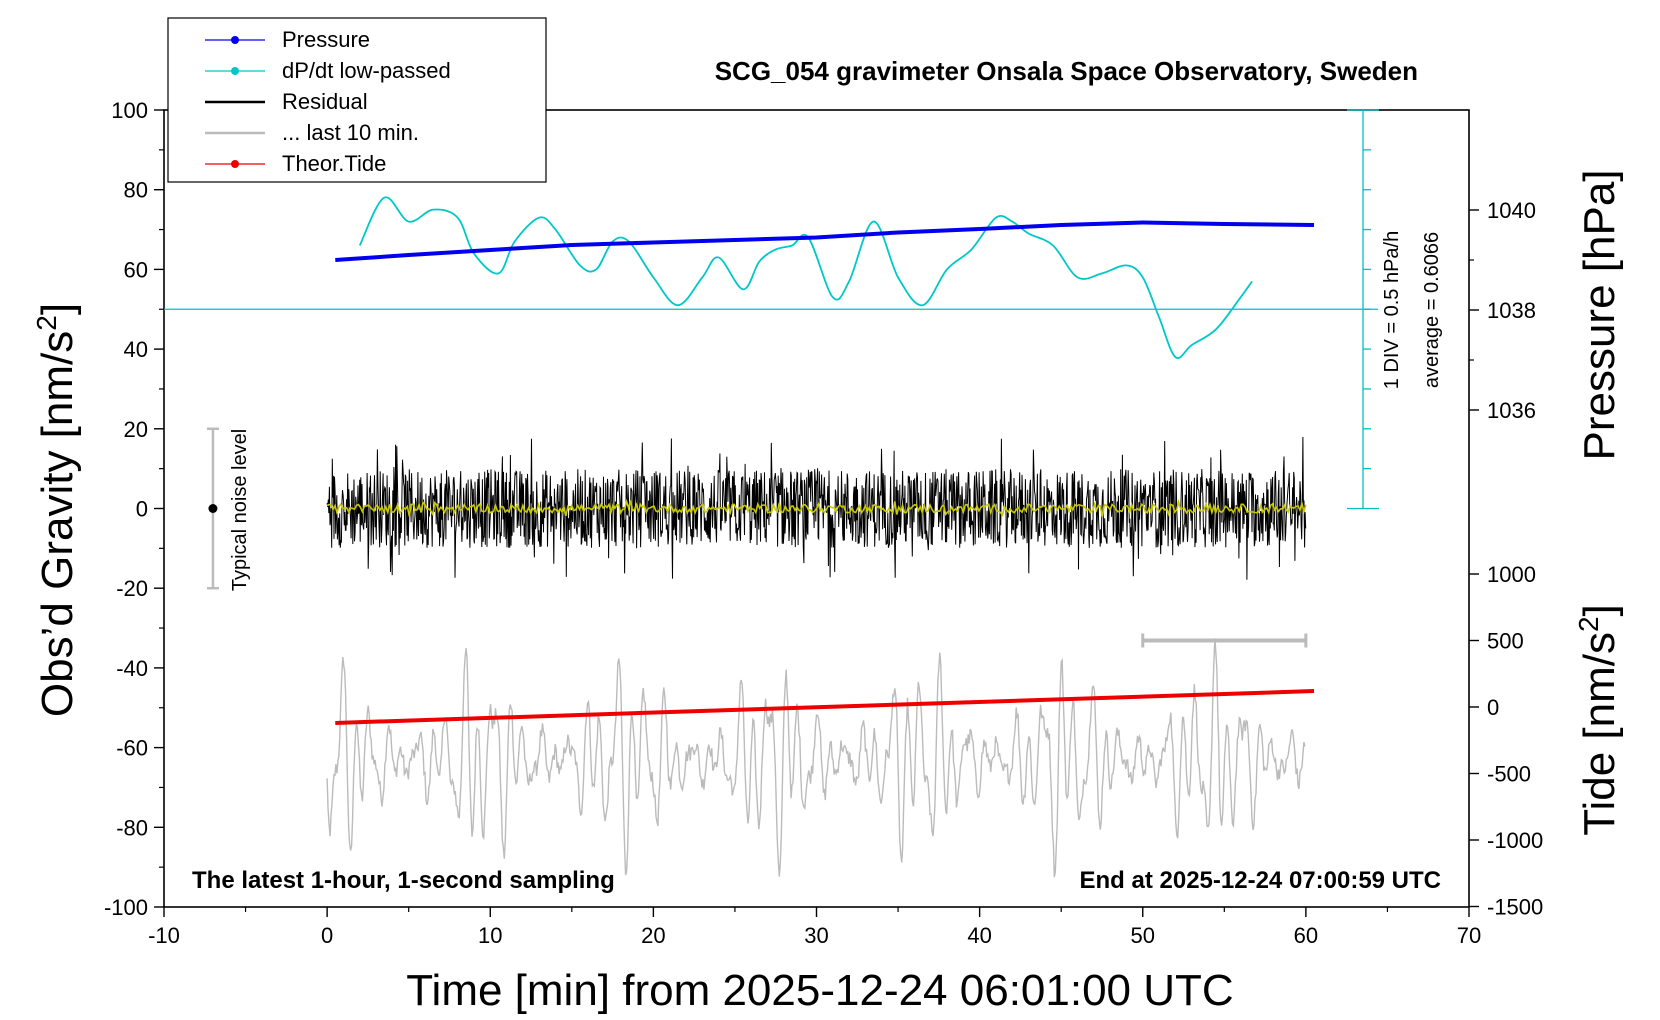 The image size is (1660, 1020). What do you see at coordinates (1511, 410) in the screenshot?
I see `pressure-tick-label: 1036` at bounding box center [1511, 410].